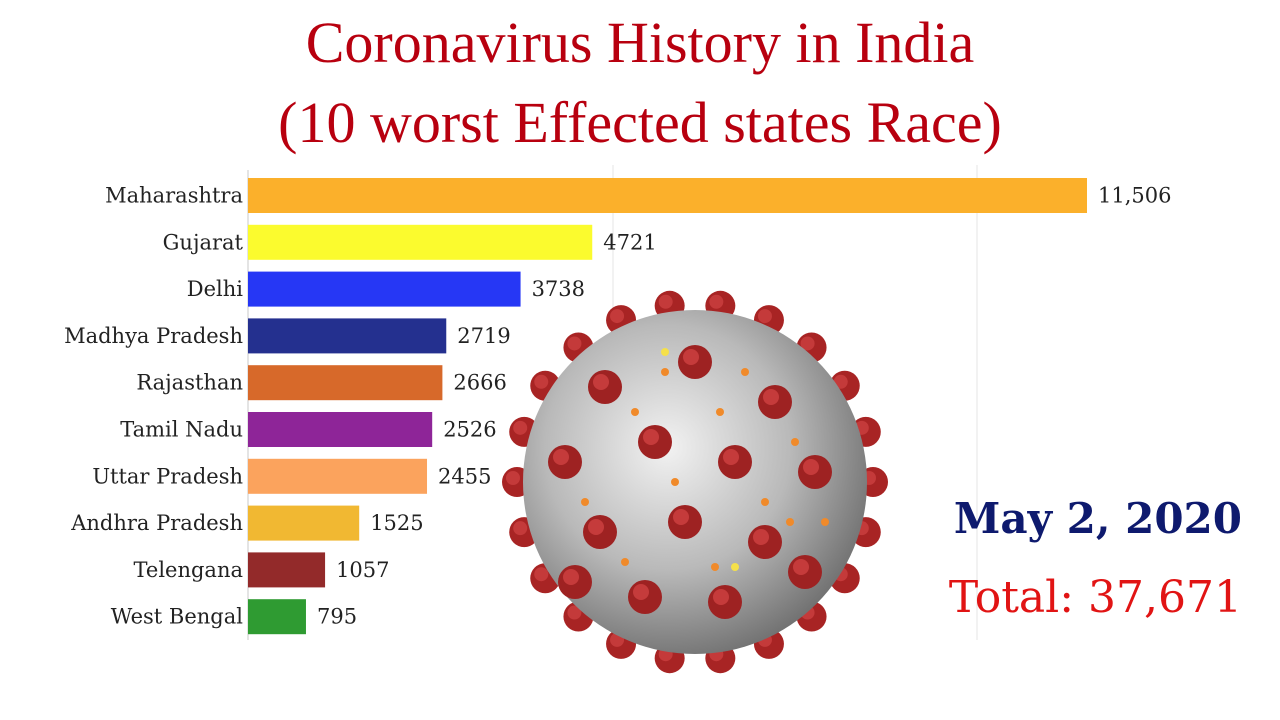 Image resolution: width=1280 pixels, height=720 pixels. I want to click on value-label: 2455, so click(464, 476).